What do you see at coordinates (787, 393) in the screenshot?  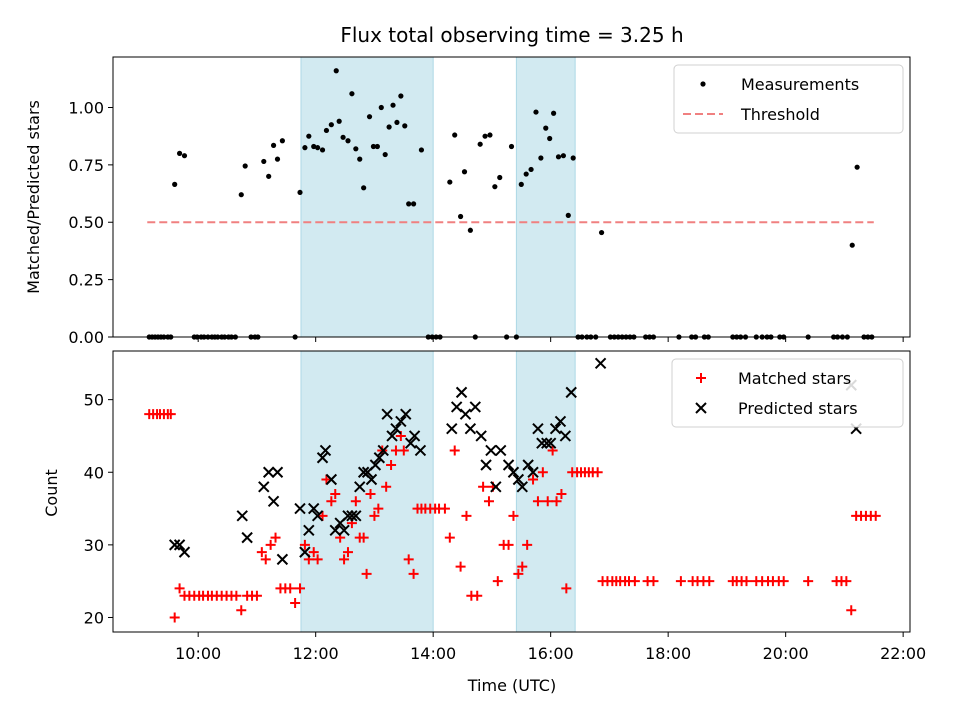 I see `bottom-legend-box` at bounding box center [787, 393].